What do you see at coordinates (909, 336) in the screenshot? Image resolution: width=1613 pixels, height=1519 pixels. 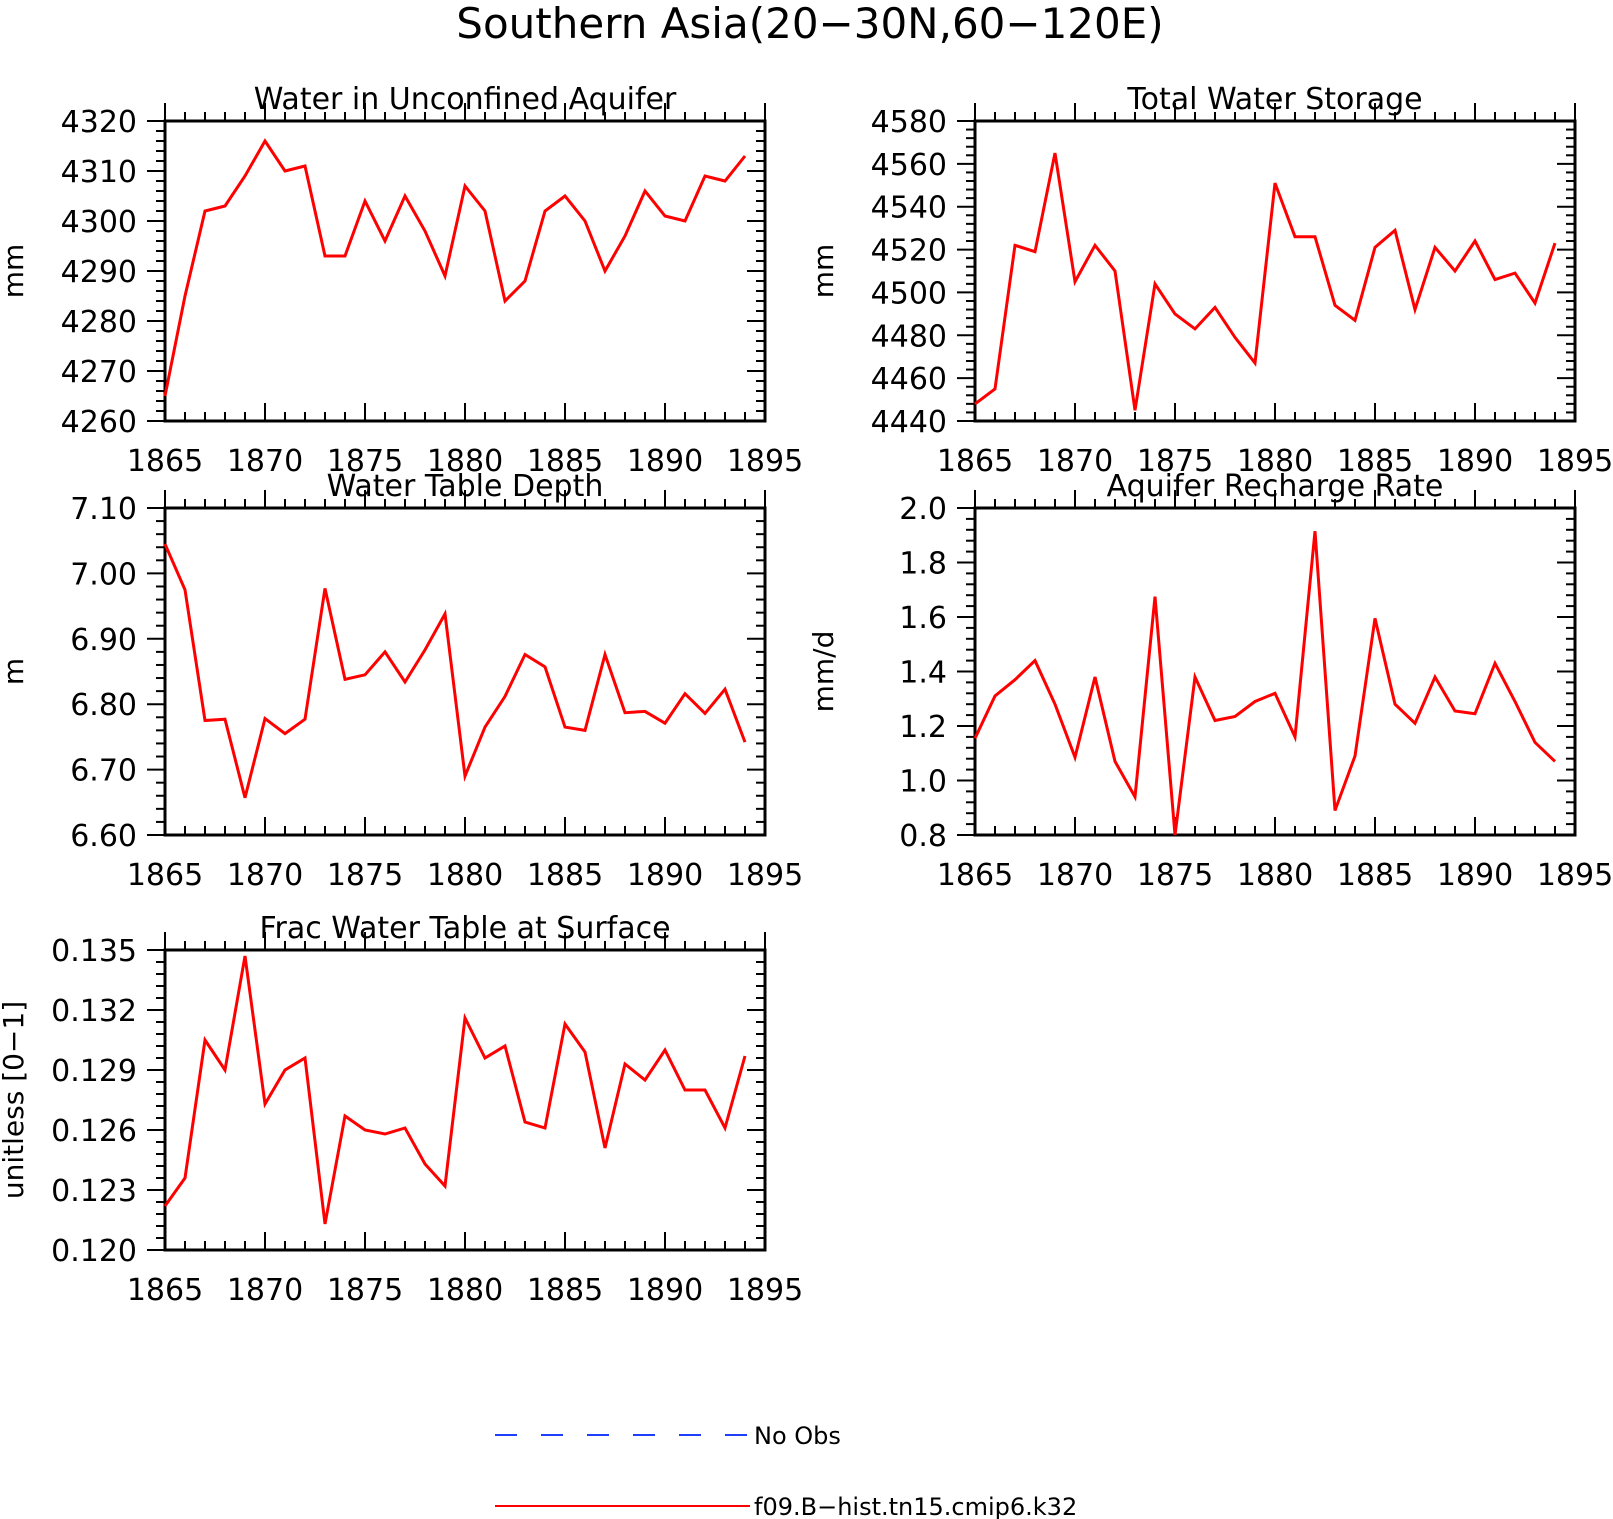 I see `y-tick-label: 4480` at bounding box center [909, 336].